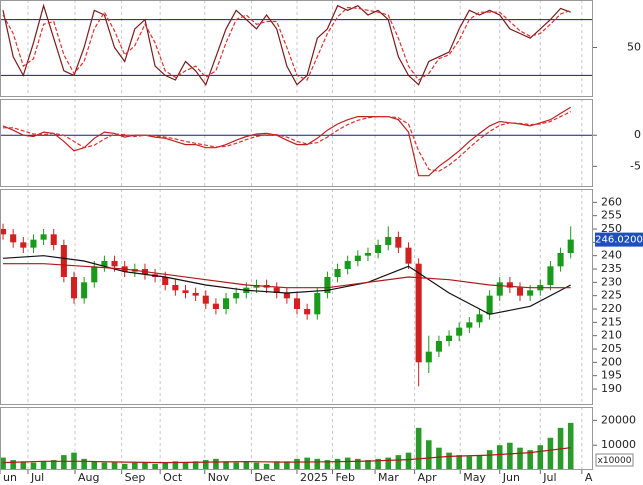 The height and width of the screenshot is (485, 643). Describe the element at coordinates (611, 335) in the screenshot. I see `y-tick-label: 210` at that location.